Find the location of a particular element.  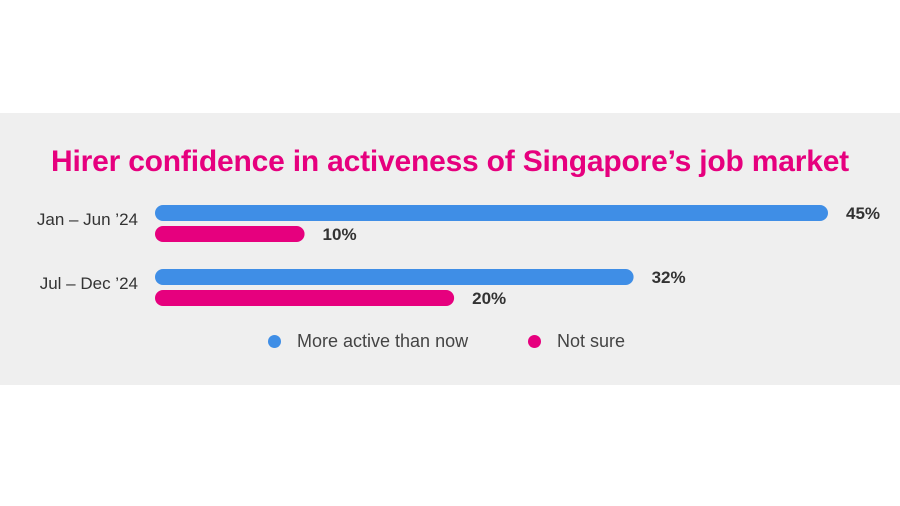

legend-label-not-sure: Not sure is located at coordinates (591, 341).